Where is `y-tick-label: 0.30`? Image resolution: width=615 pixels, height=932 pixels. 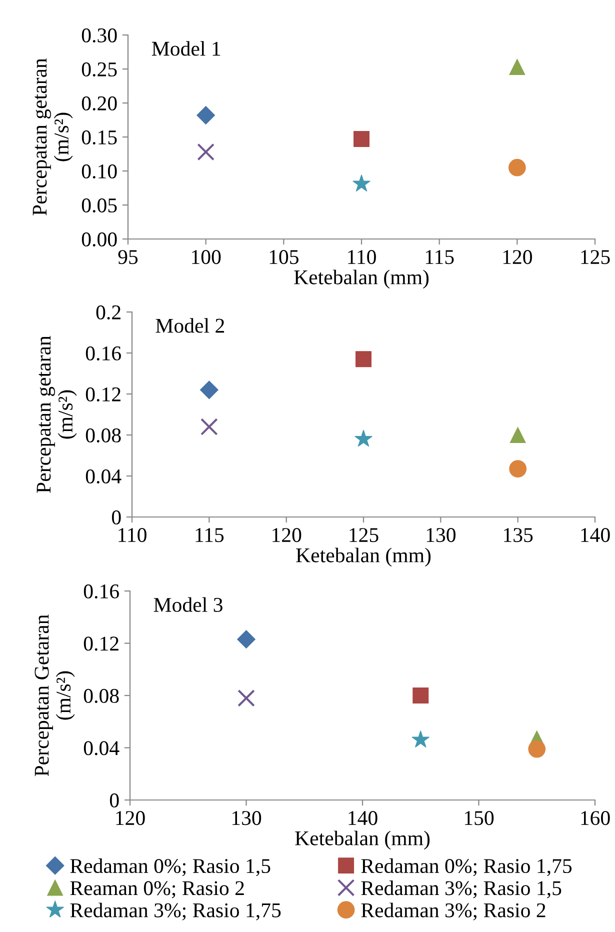 y-tick-label: 0.30 is located at coordinates (99, 35).